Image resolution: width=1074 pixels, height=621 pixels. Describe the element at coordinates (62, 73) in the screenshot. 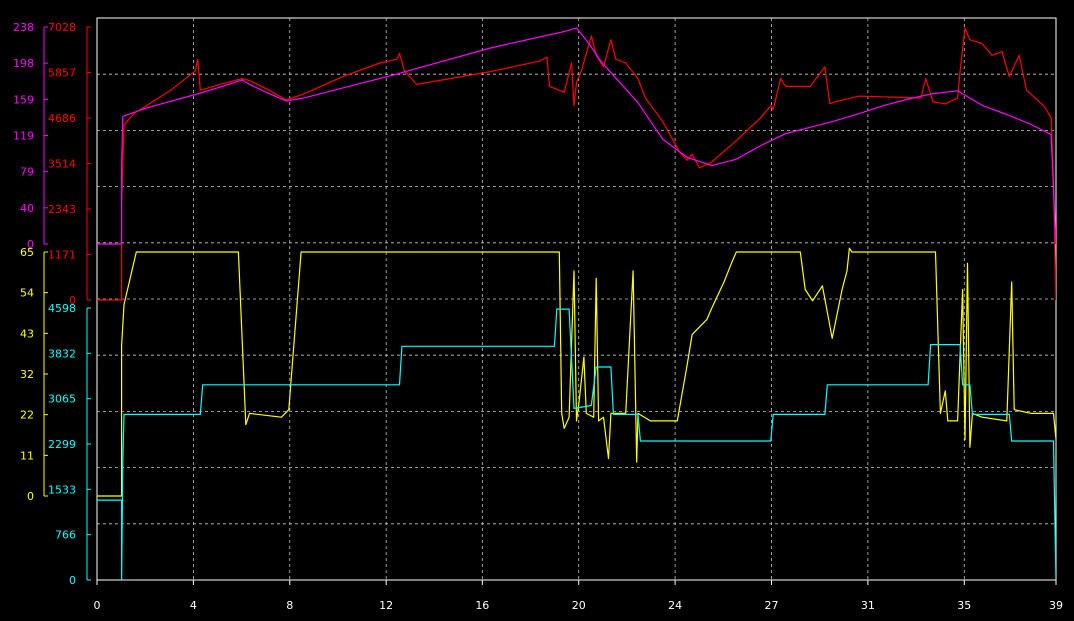

I see `ax2-tick-label: 5857` at that location.